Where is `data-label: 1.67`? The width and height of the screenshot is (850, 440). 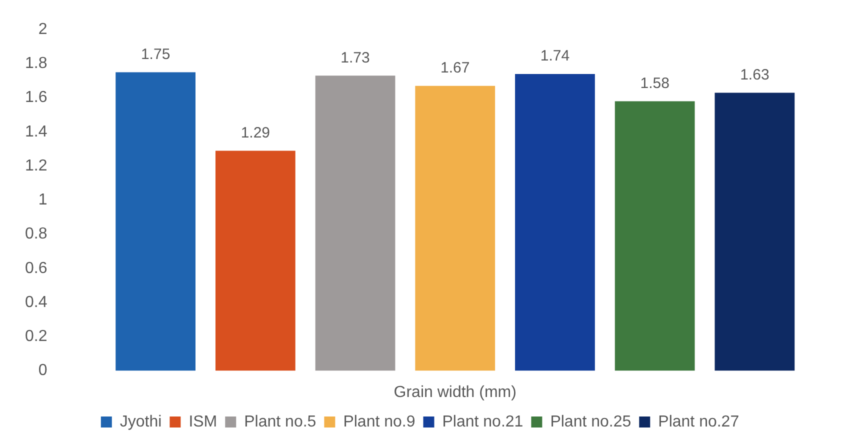
data-label: 1.67 is located at coordinates (455, 68).